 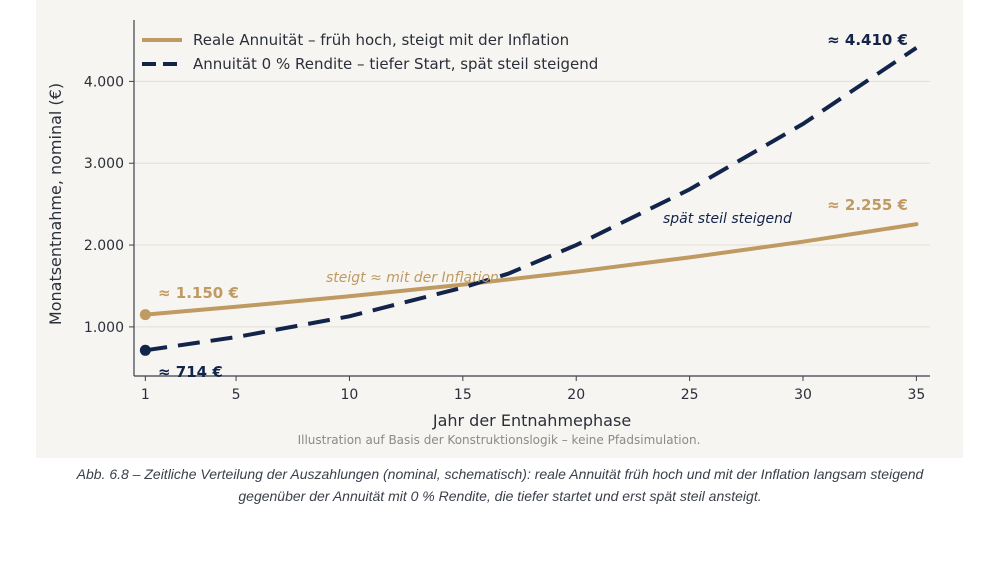 What do you see at coordinates (236, 395) in the screenshot?
I see `x-tick-label: 5` at bounding box center [236, 395].